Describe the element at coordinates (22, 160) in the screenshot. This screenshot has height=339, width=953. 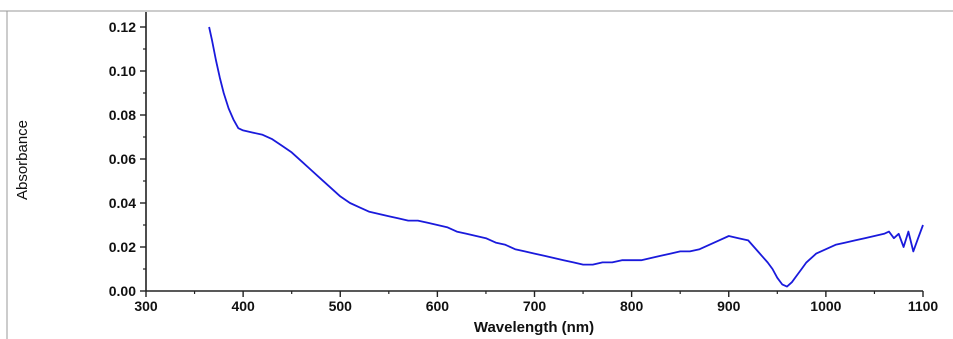
I see `y-axis-title: Absorbance` at that location.